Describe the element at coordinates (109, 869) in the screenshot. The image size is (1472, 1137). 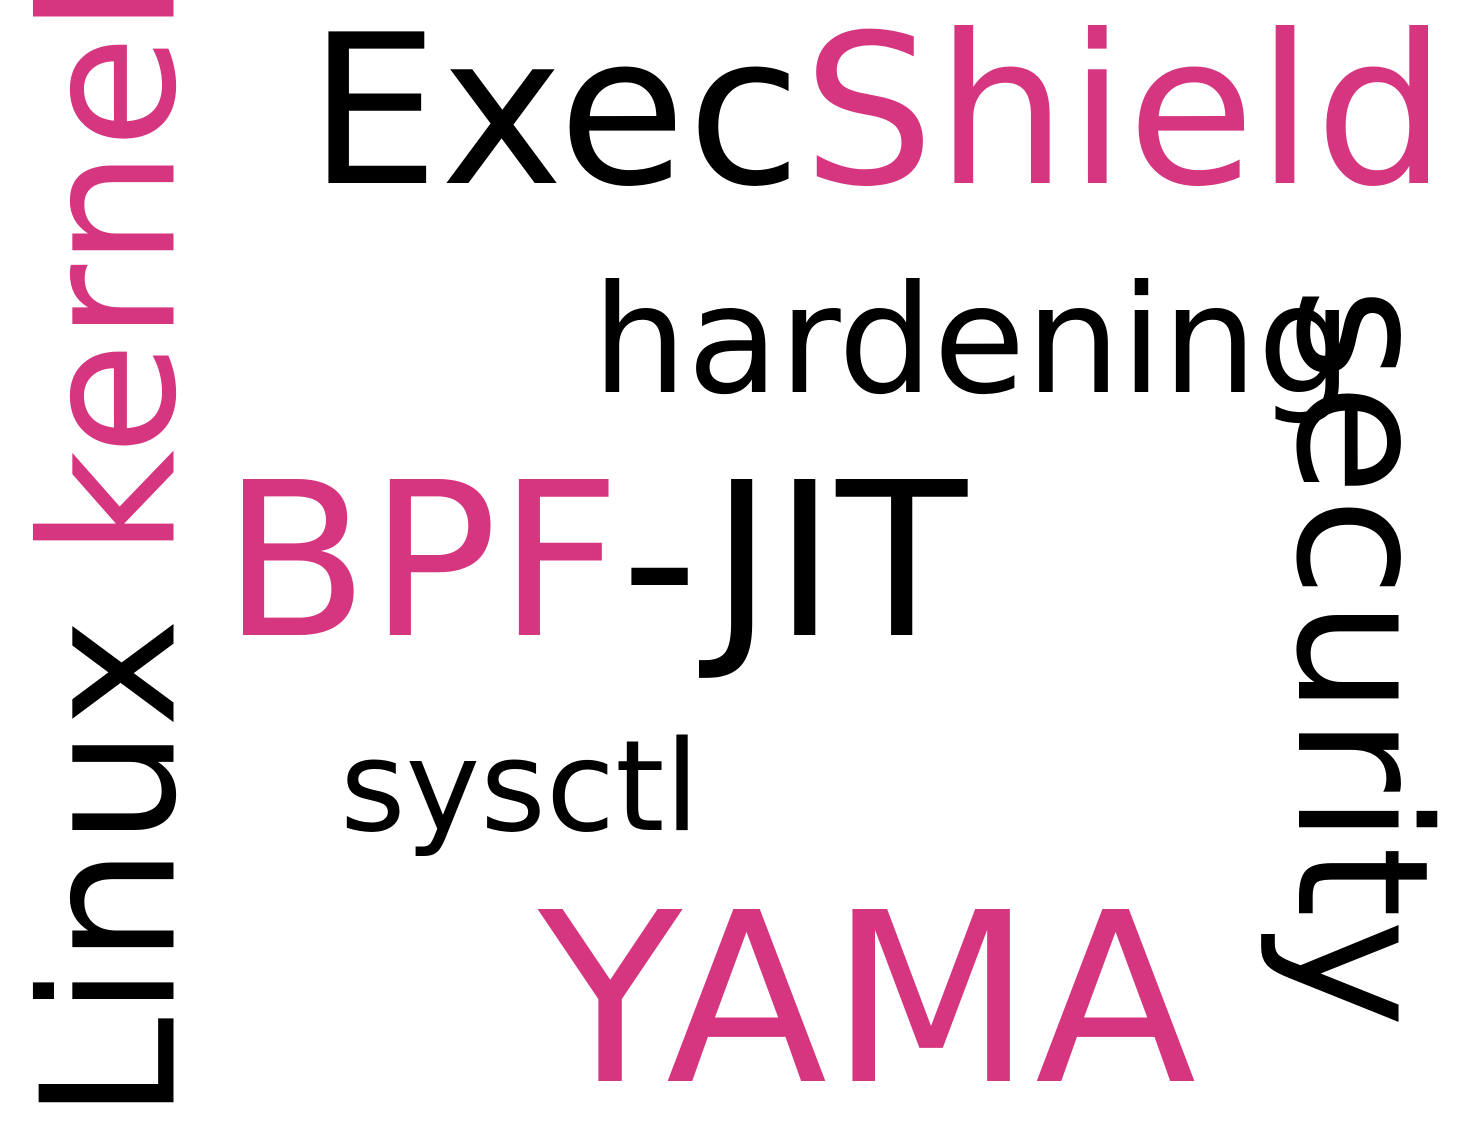
I see `word-linux: Linux` at that location.